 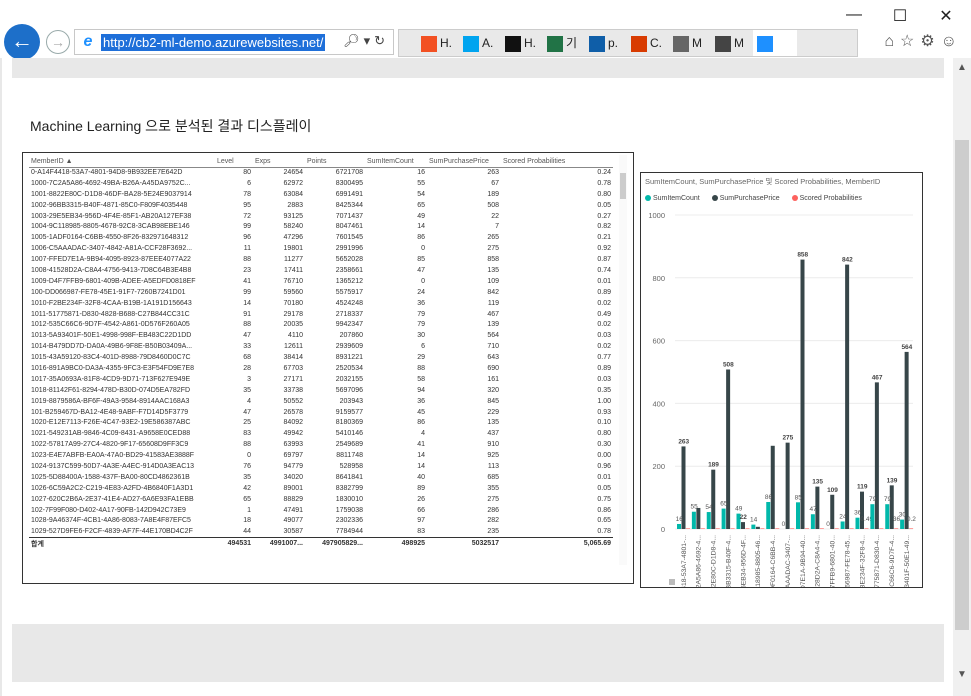 What do you see at coordinates (775, 43) in the screenshot?
I see `browser-tab` at bounding box center [775, 43].